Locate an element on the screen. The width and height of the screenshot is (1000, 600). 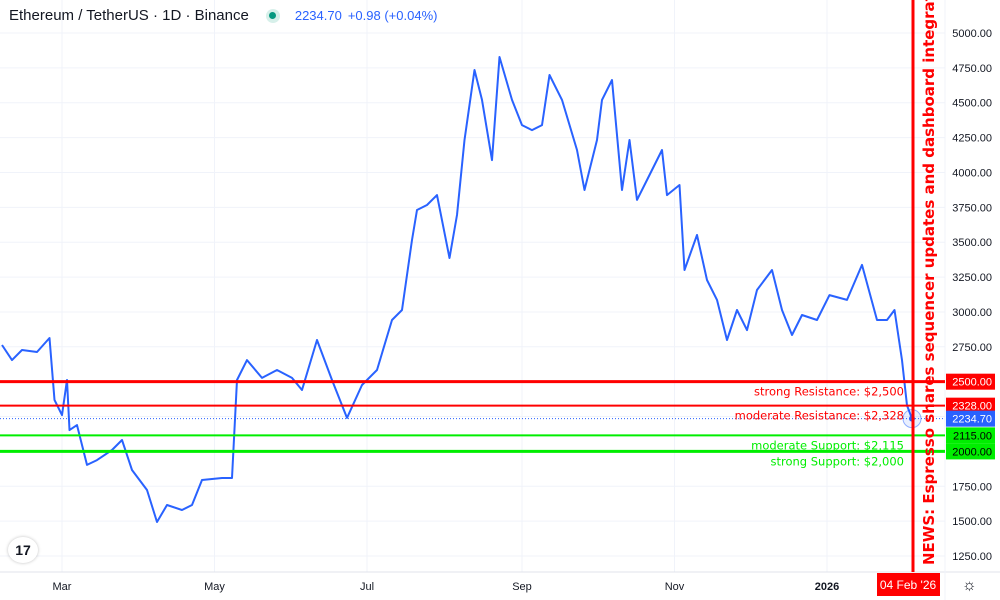
y-tick-label: 3000.00 is located at coordinates (972, 313).